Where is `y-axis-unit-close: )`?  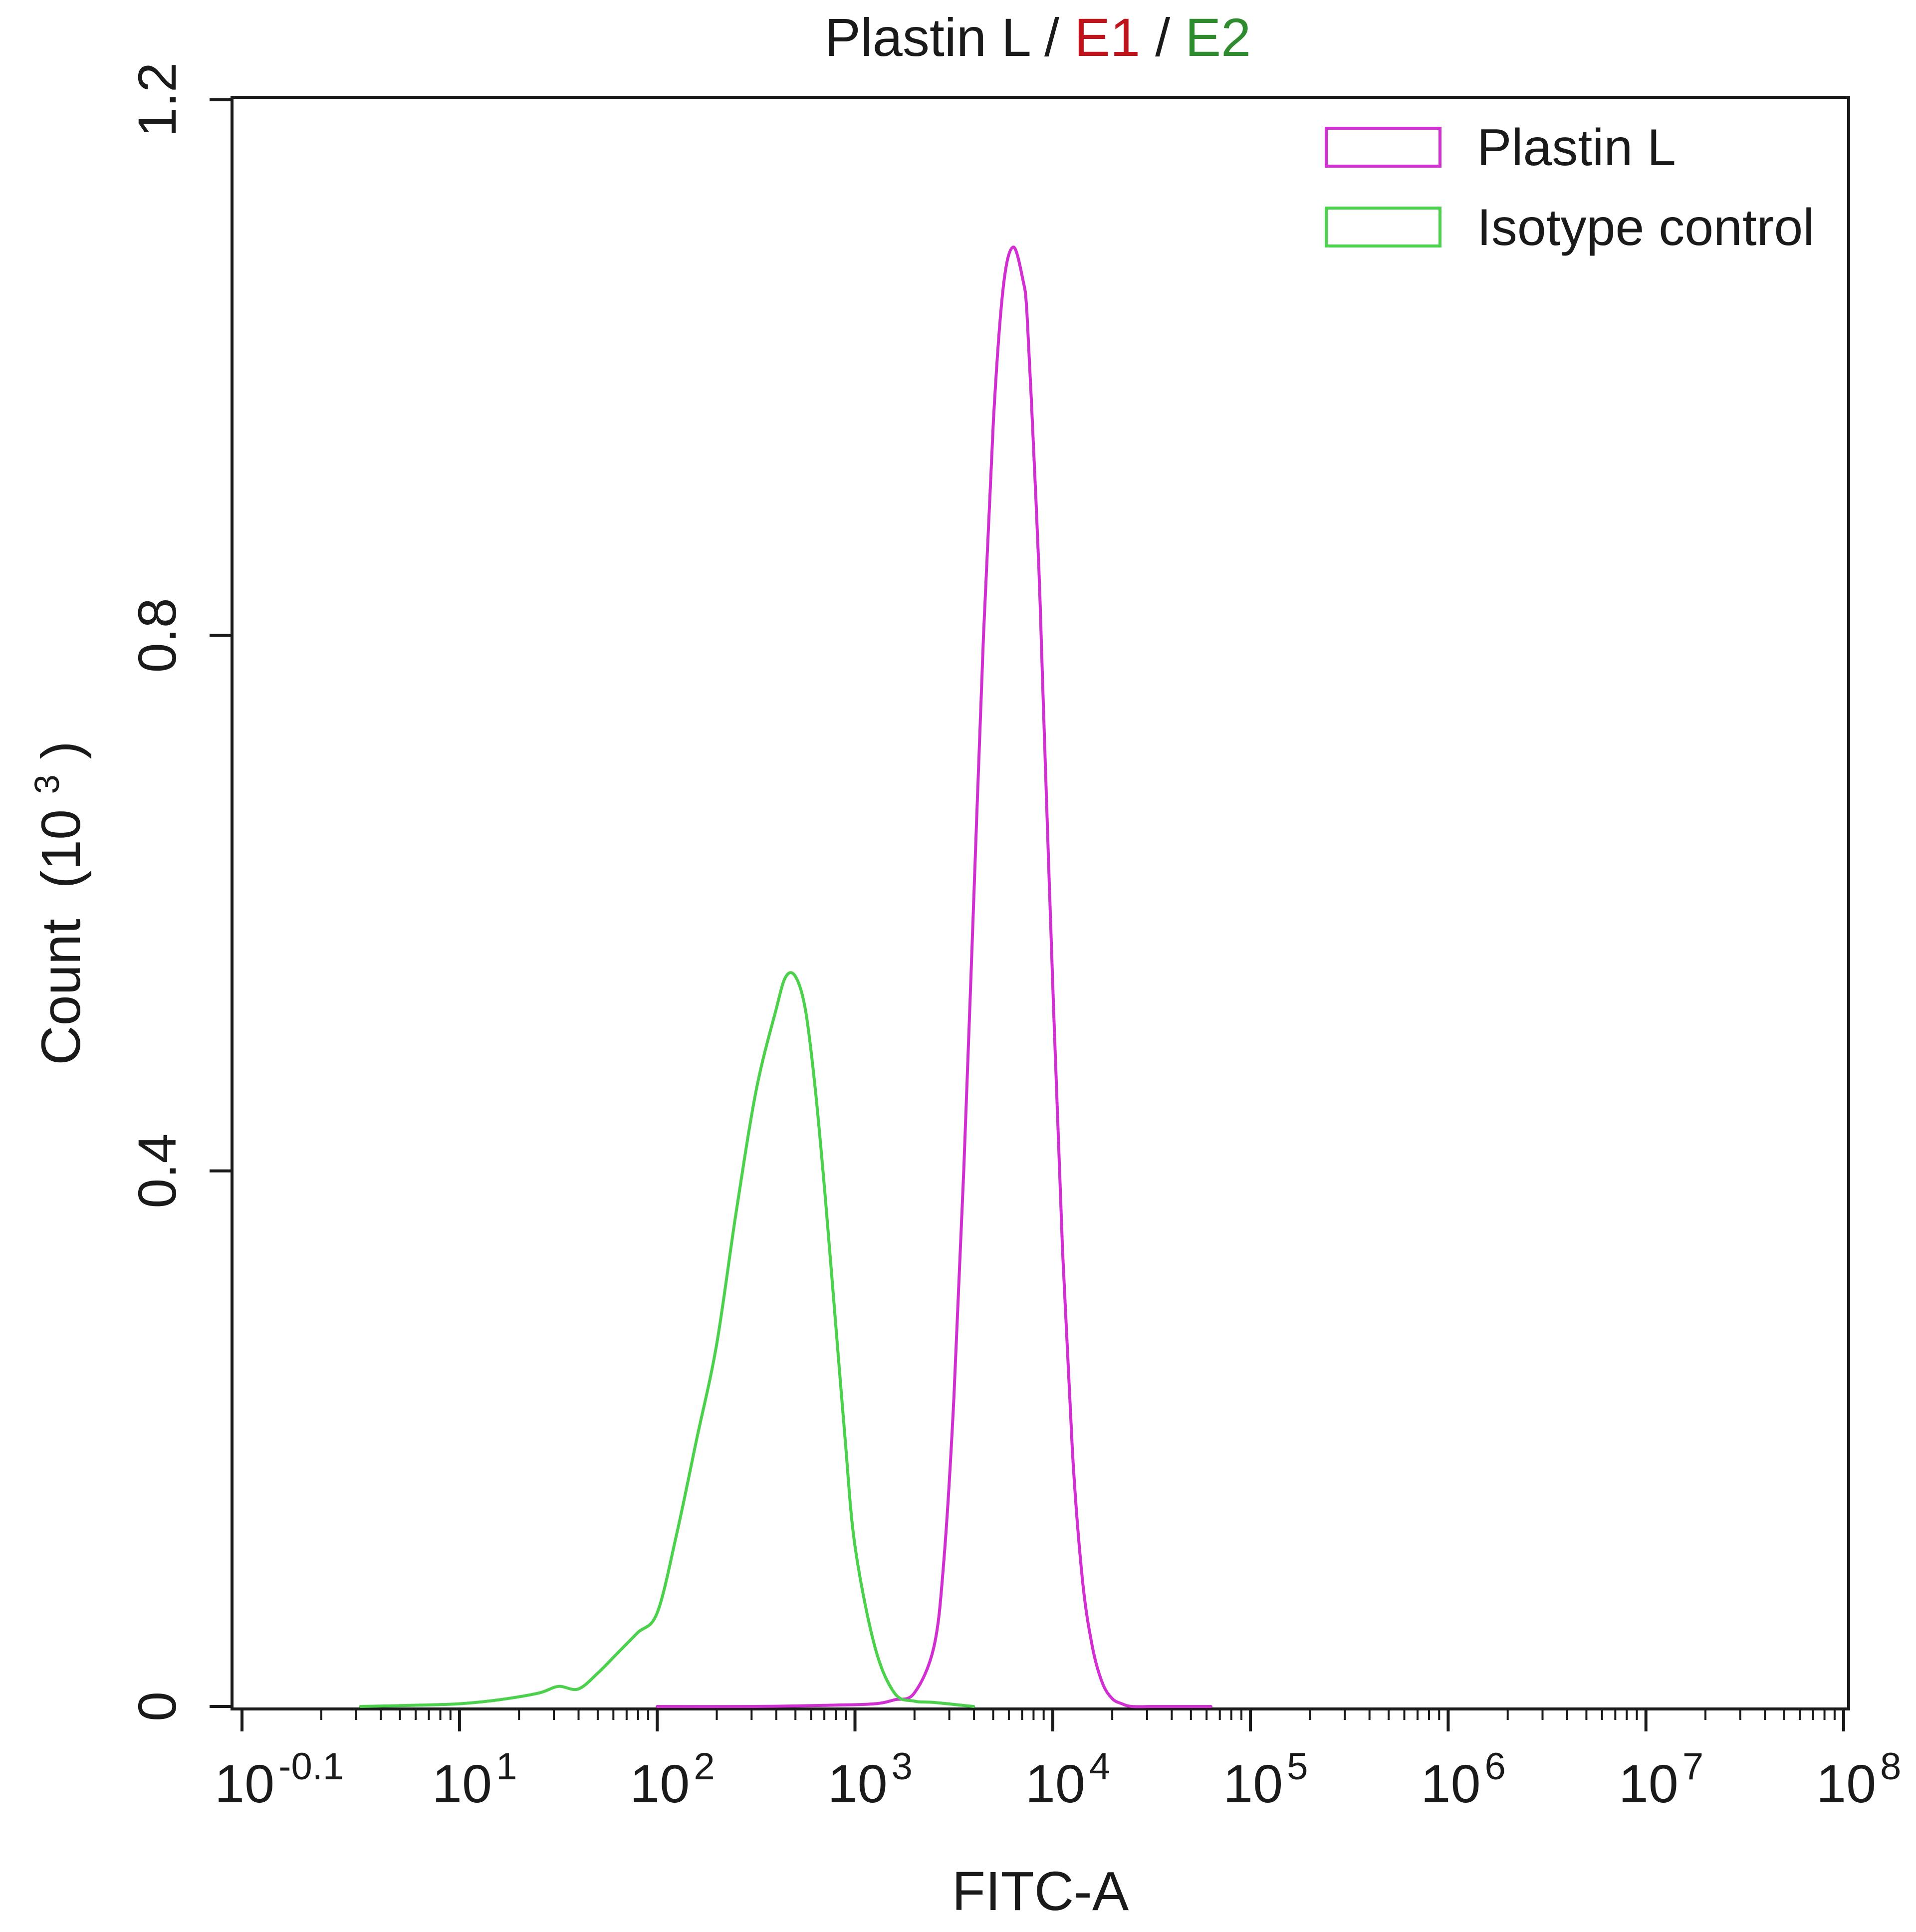 y-axis-unit-close: ) is located at coordinates (61, 750).